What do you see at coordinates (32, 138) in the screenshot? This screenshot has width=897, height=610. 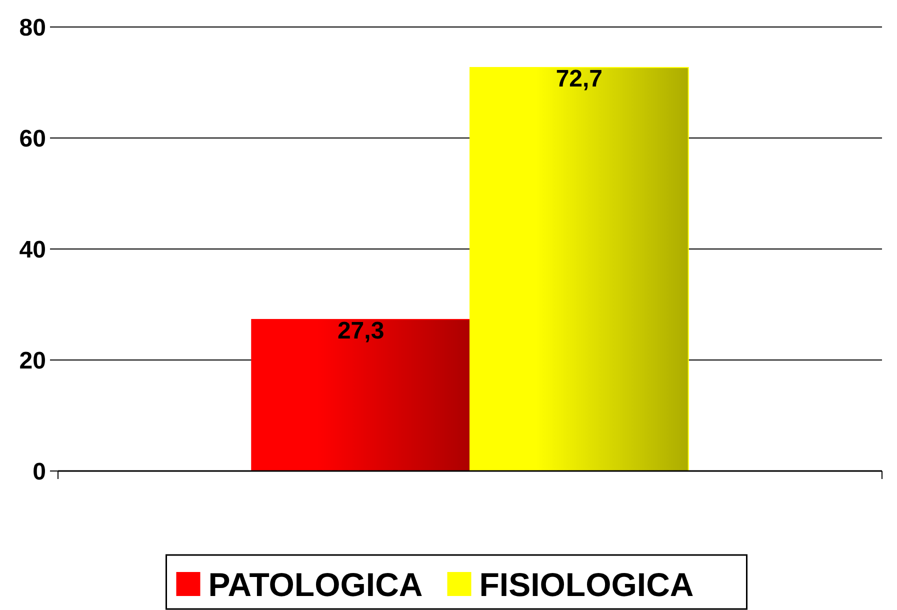 I see `y-tick-label: 60` at bounding box center [32, 138].